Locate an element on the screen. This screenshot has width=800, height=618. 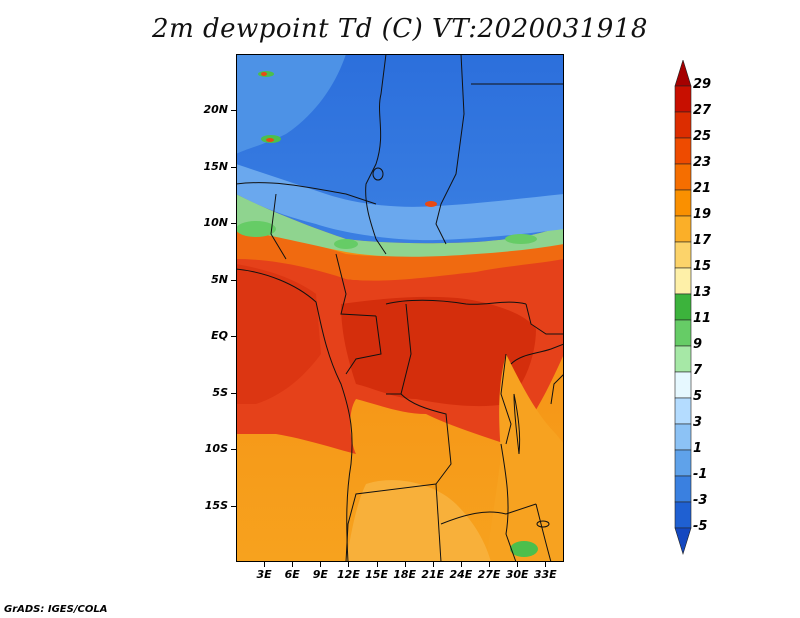
lat-tick-label: 15N is located at coordinates (215, 166).